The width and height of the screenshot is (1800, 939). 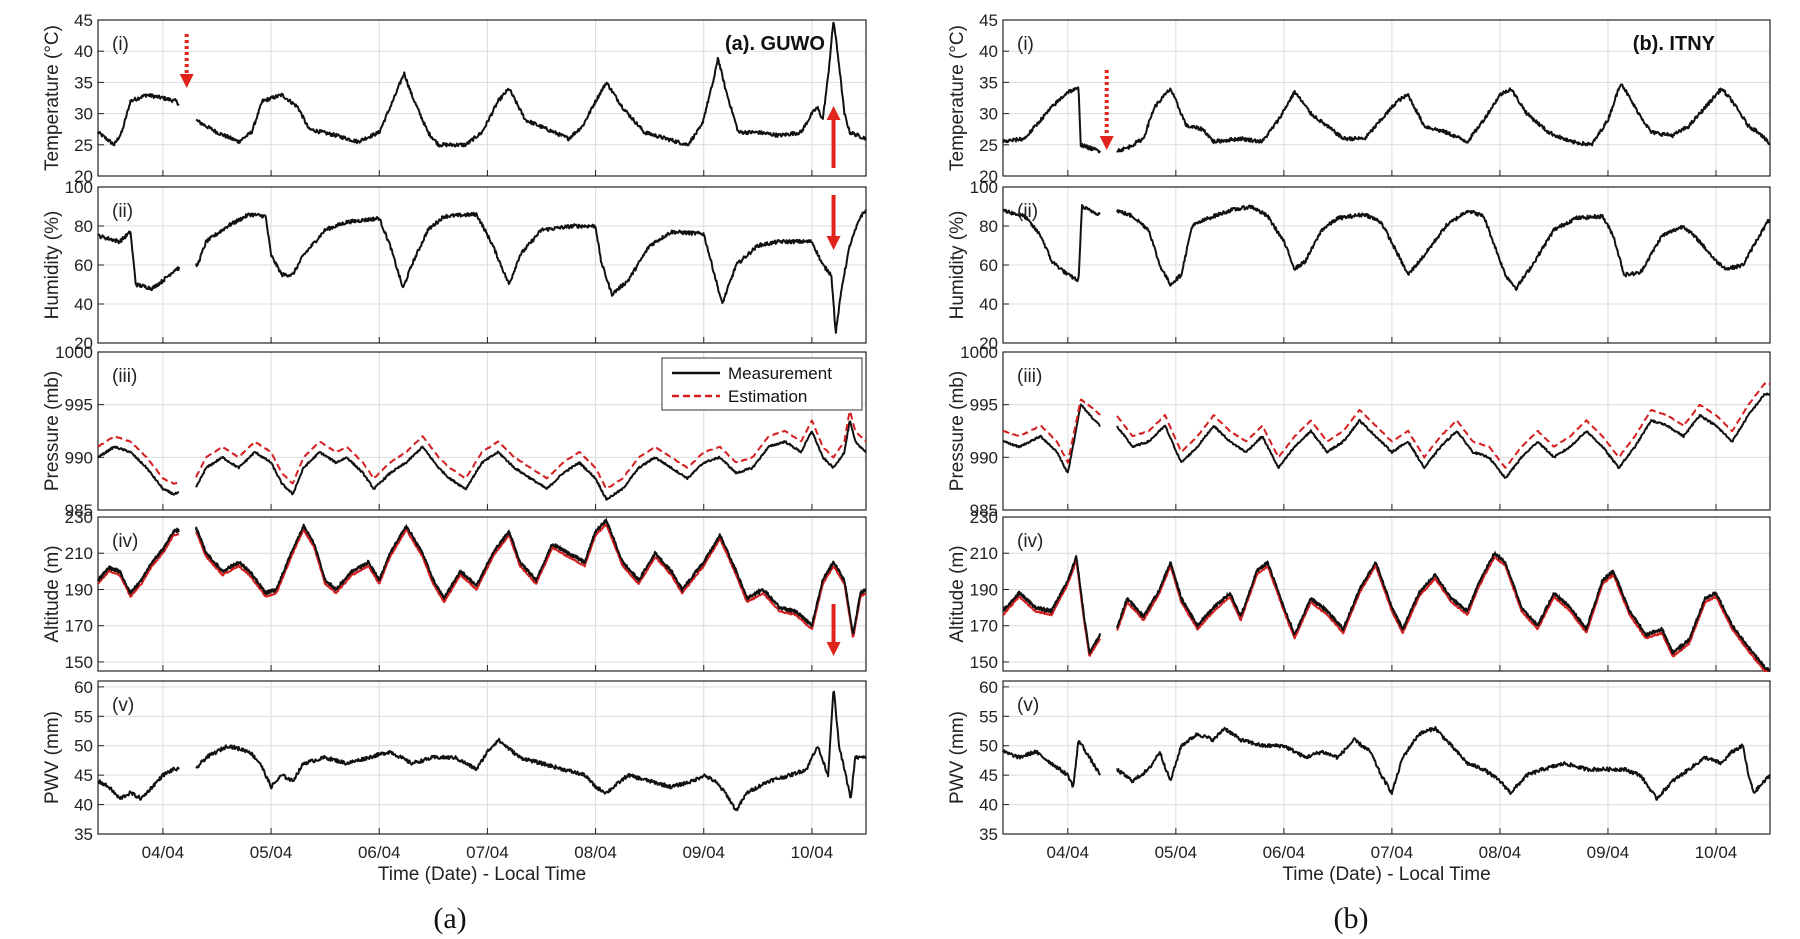 What do you see at coordinates (988, 746) in the screenshot?
I see `y-tick-label: 50` at bounding box center [988, 746].